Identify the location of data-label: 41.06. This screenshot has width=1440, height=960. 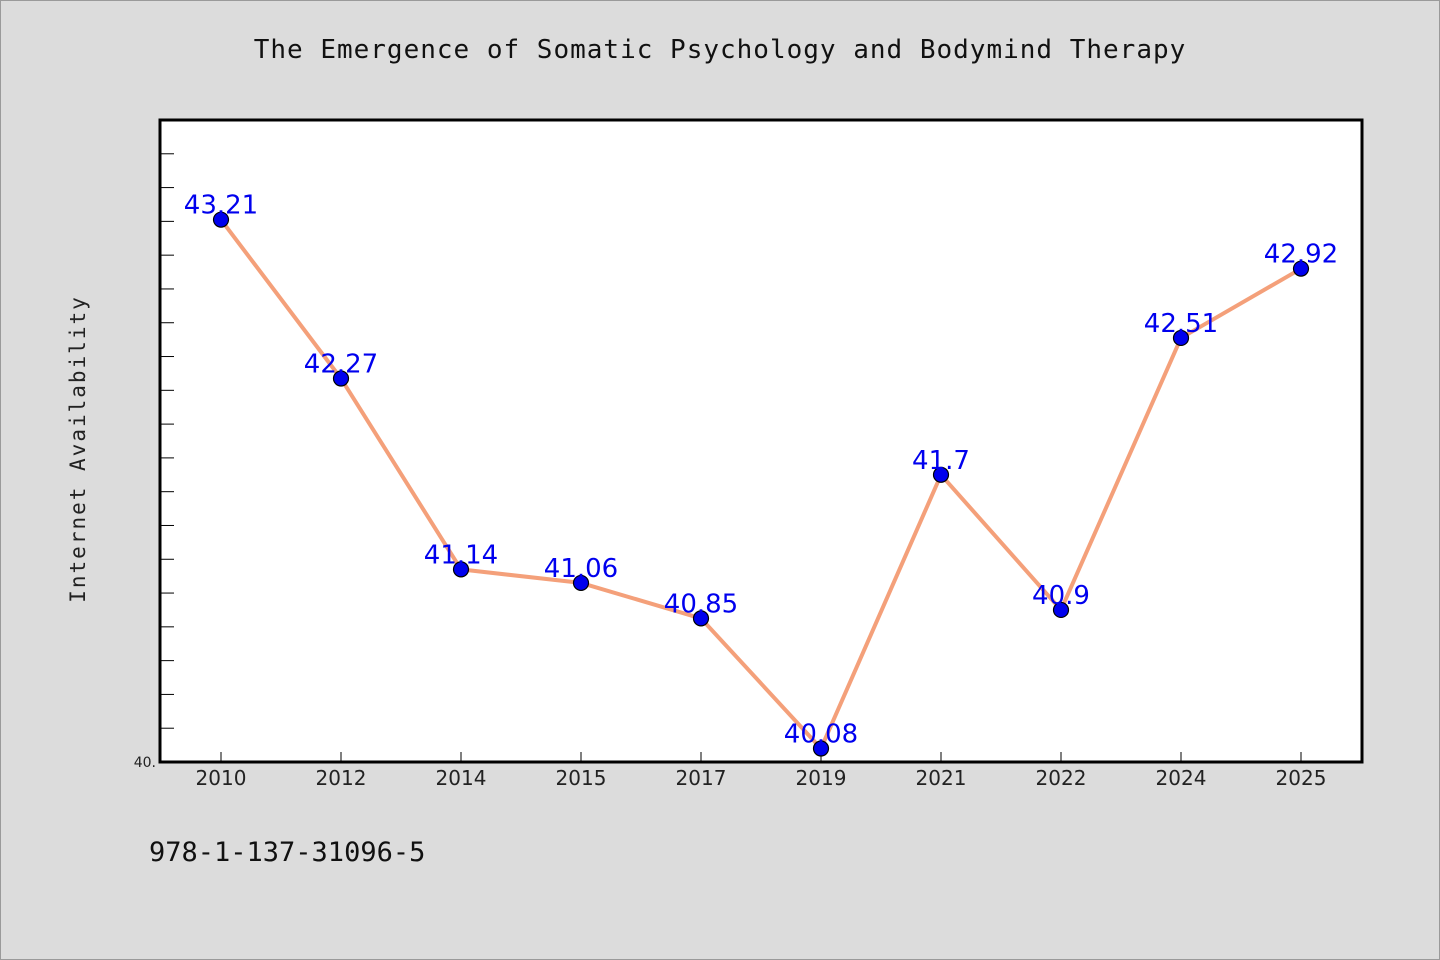
(581, 569).